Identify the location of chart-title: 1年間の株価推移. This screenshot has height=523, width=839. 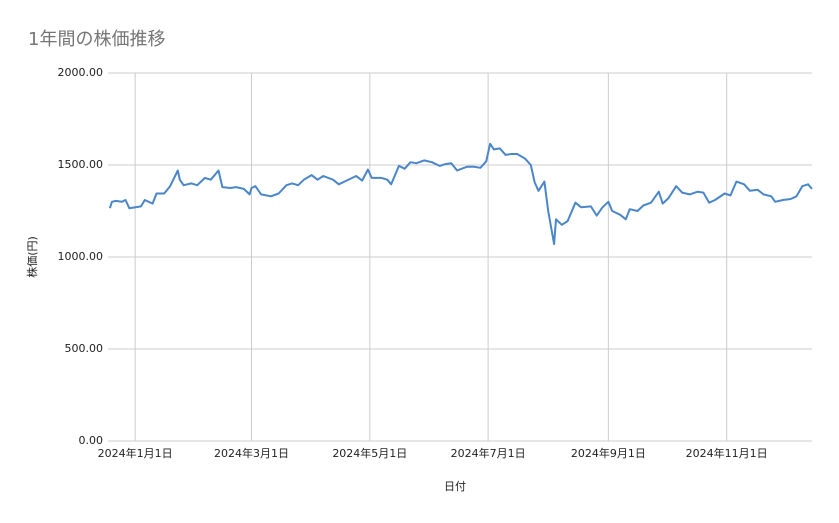
(96, 39).